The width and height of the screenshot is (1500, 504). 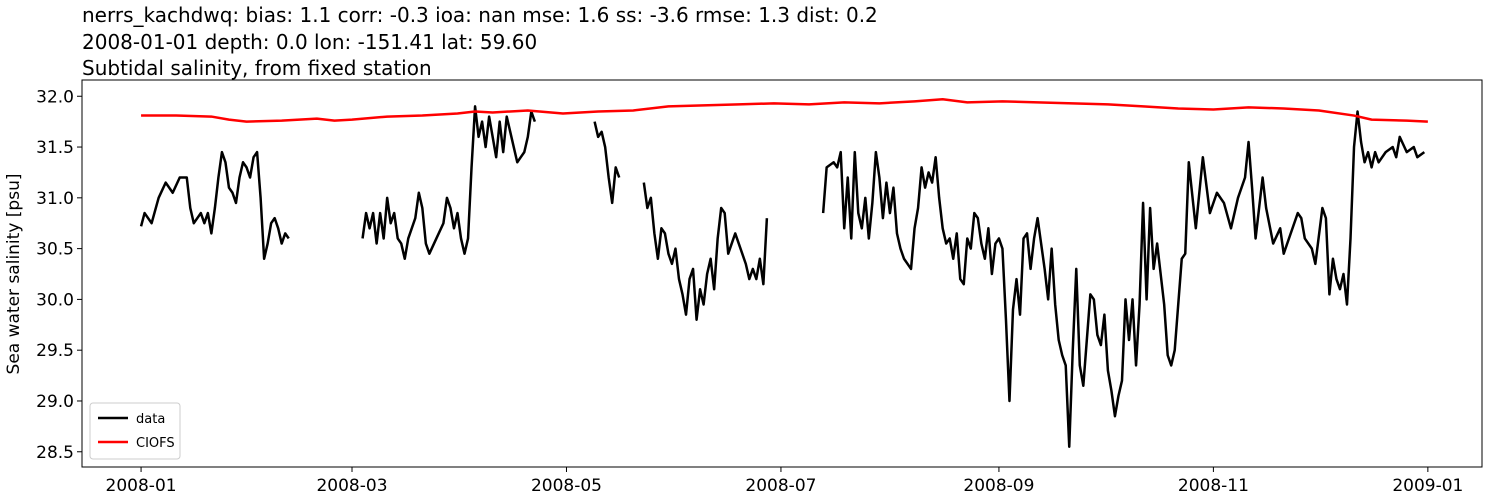 What do you see at coordinates (351, 486) in the screenshot?
I see `x-tick-label: 2008-03` at bounding box center [351, 486].